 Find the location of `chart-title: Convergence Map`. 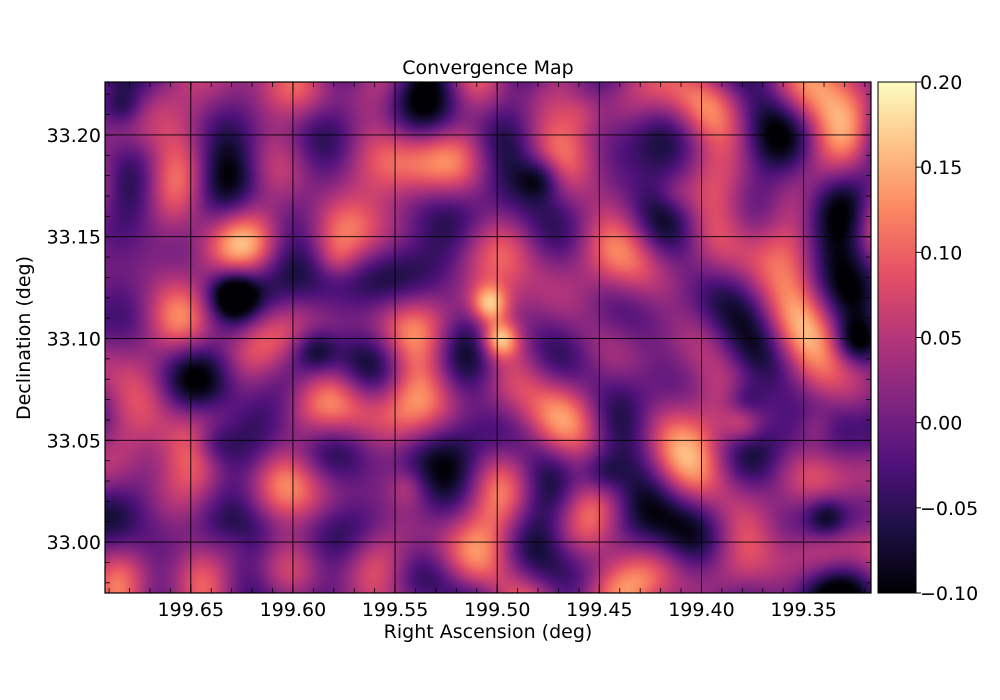

chart-title: Convergence Map is located at coordinates (487, 68).